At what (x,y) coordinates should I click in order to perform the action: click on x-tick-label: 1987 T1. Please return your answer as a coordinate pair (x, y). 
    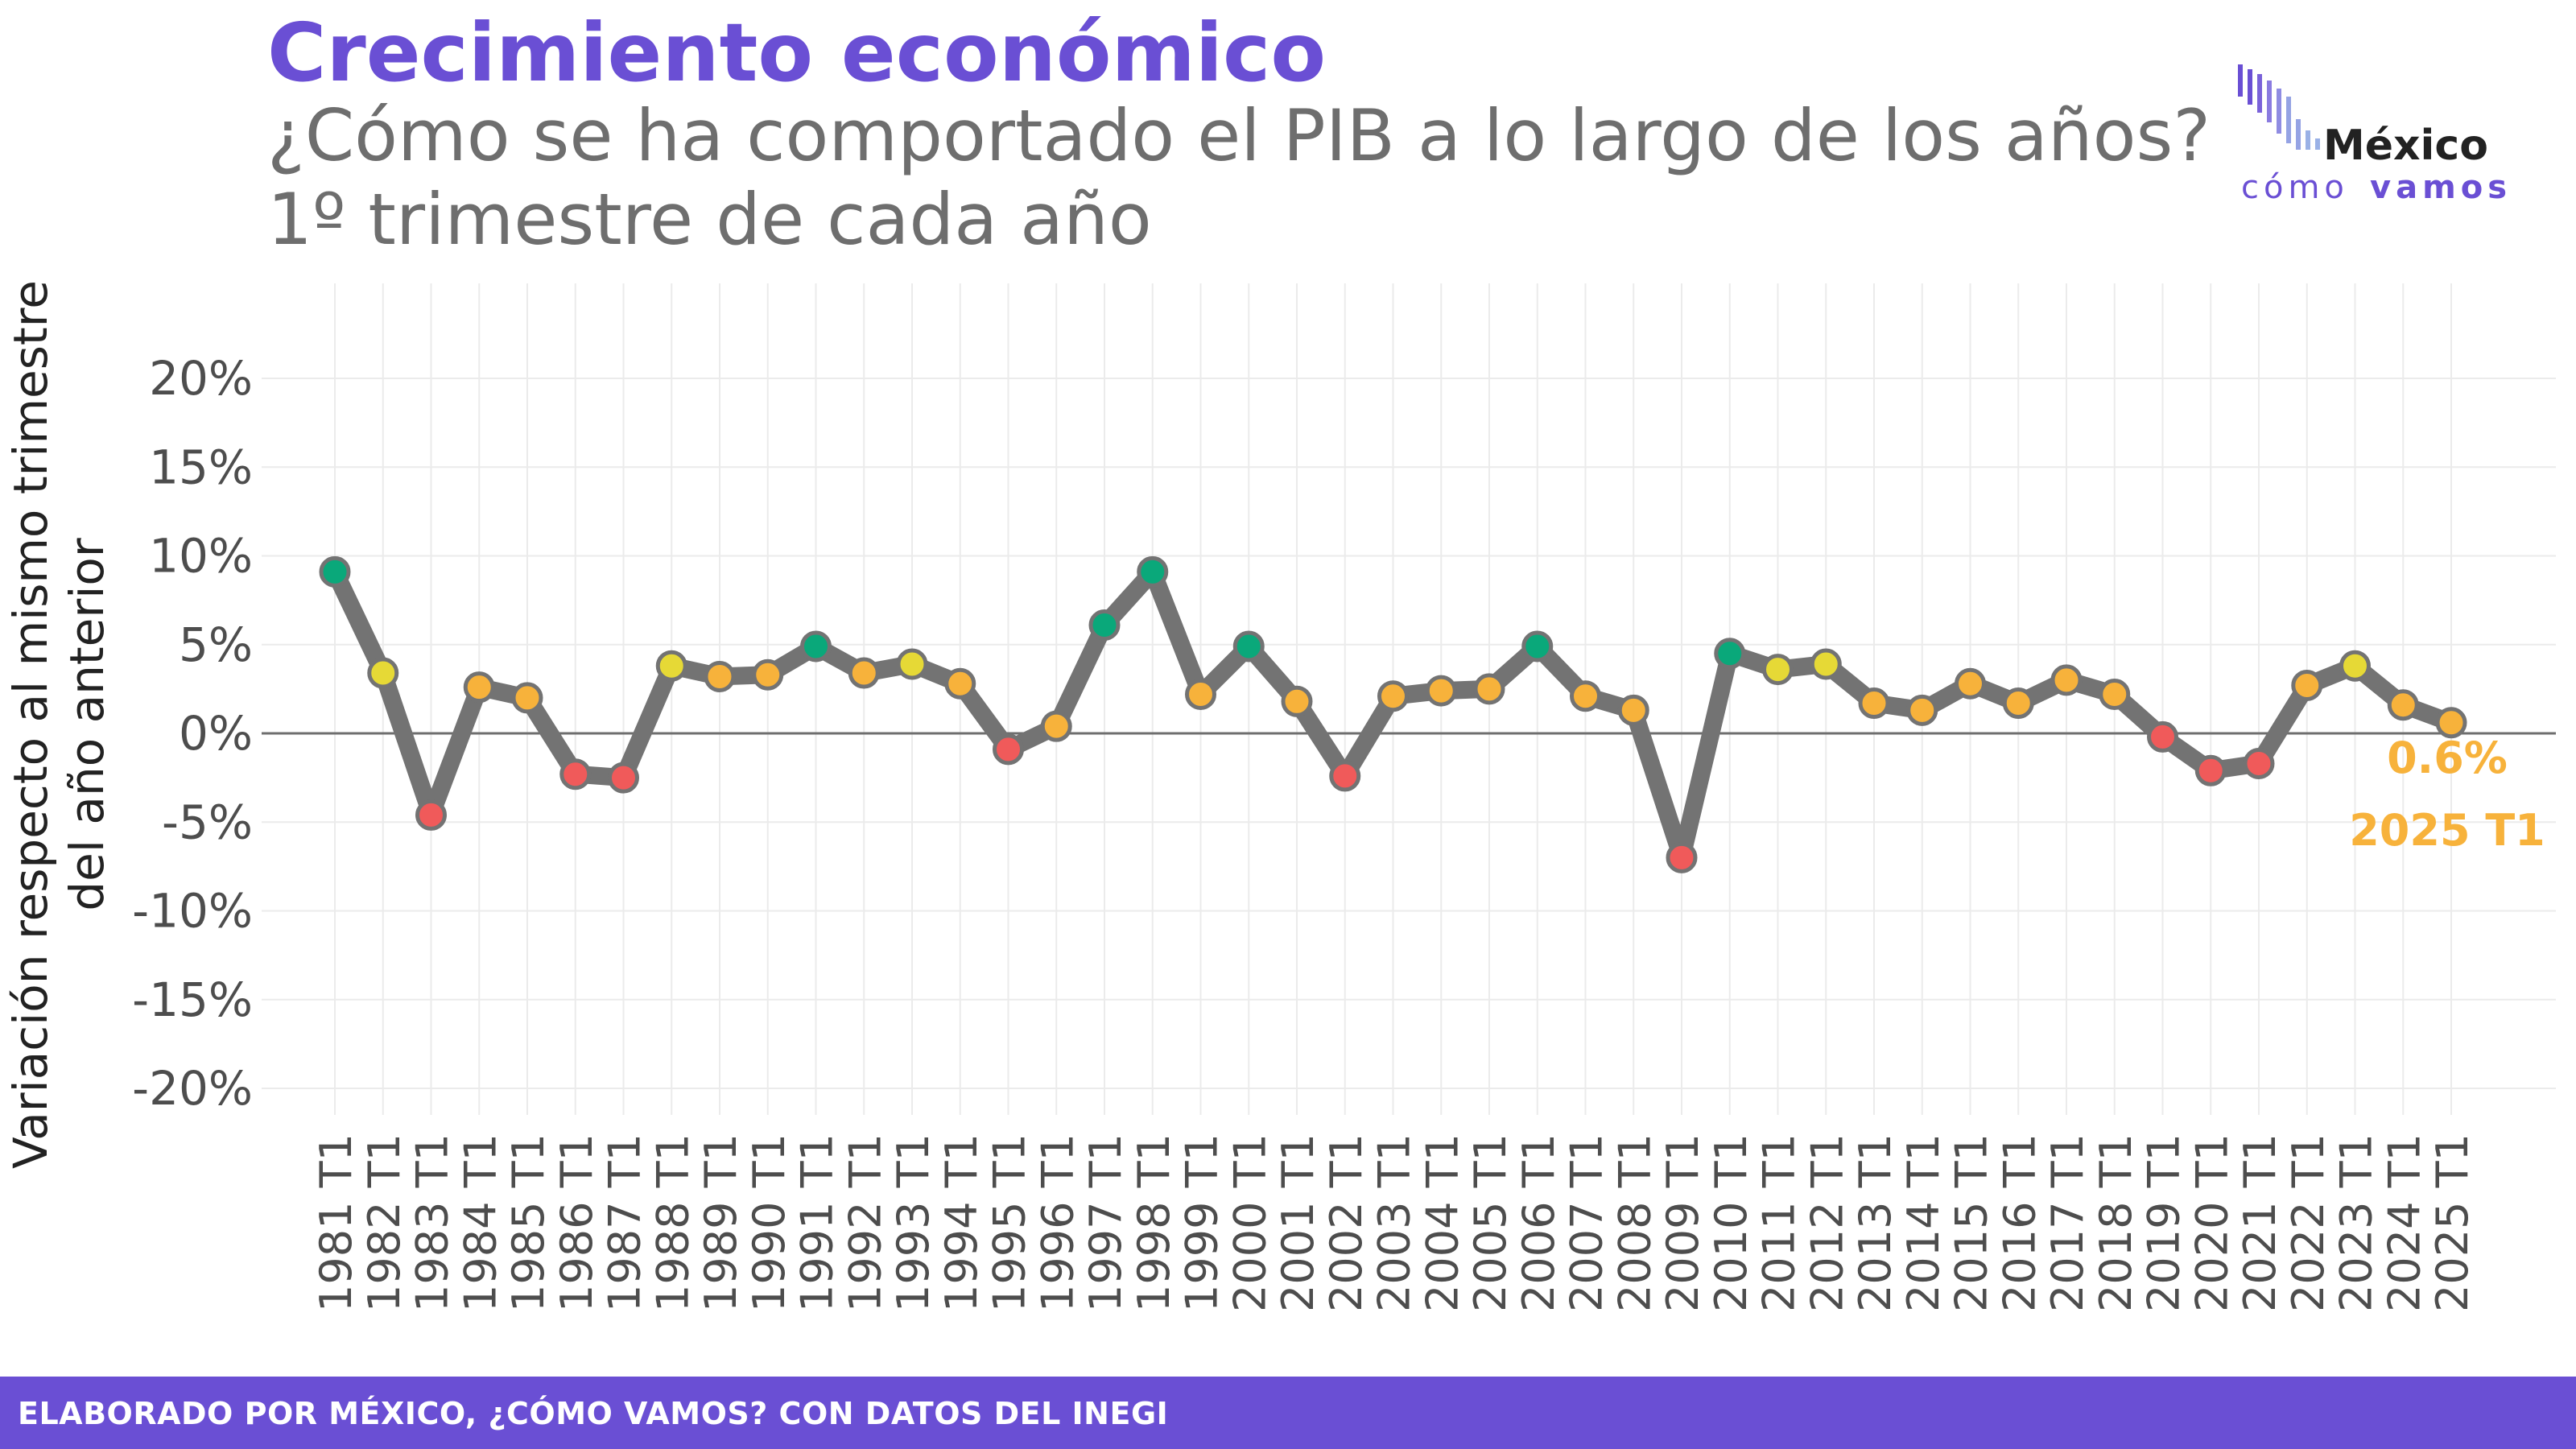
    Looking at the image, I should click on (625, 1222).